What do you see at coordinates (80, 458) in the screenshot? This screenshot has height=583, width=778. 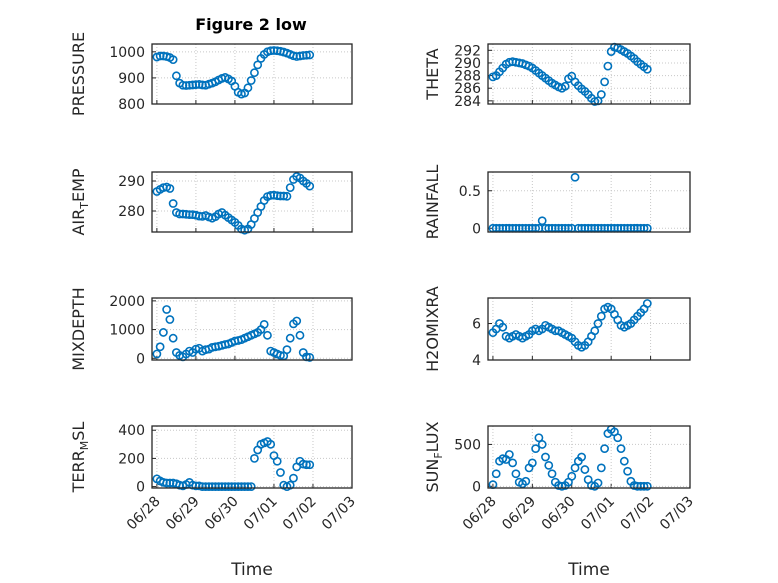 I see `y-axis-label: TERRMSL` at bounding box center [80, 458].